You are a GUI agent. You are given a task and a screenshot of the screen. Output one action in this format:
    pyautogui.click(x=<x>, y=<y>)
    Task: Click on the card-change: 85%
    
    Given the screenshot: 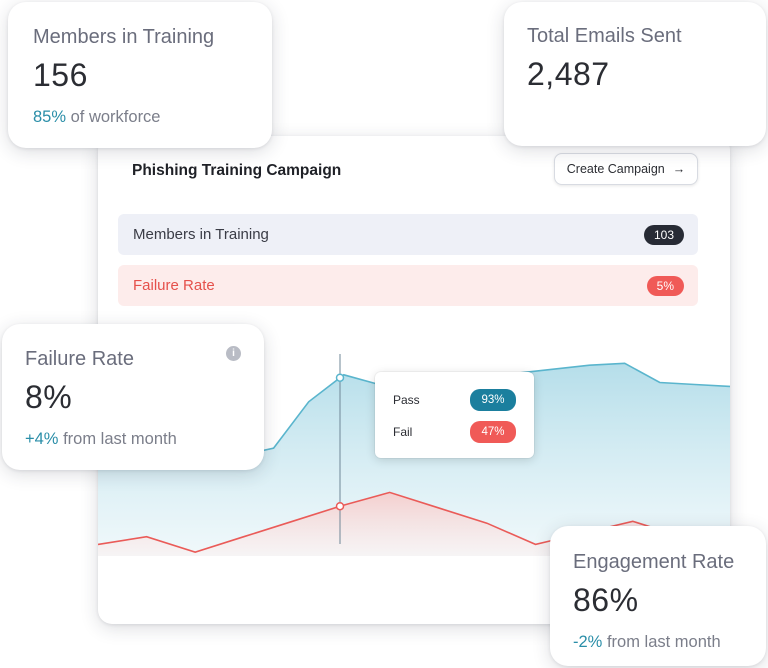 What is the action you would take?
    pyautogui.click(x=50, y=117)
    